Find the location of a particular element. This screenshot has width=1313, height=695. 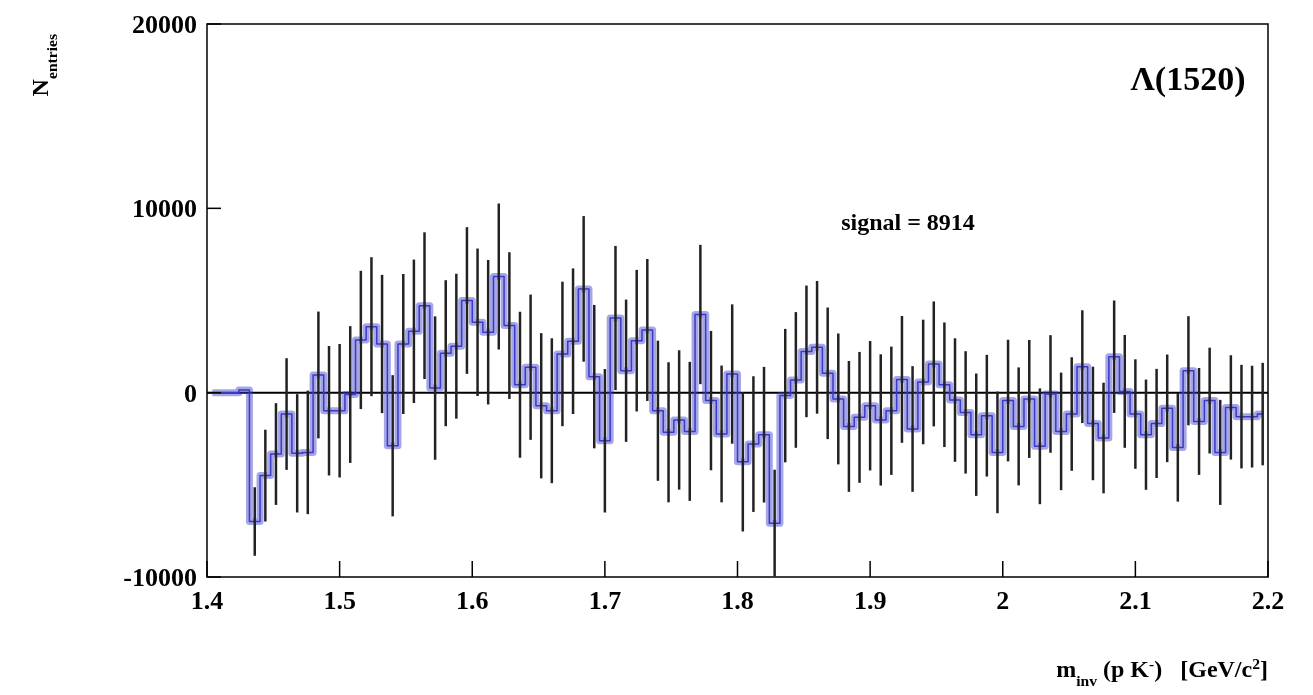

annotation: signal = 8914 is located at coordinates (908, 222).